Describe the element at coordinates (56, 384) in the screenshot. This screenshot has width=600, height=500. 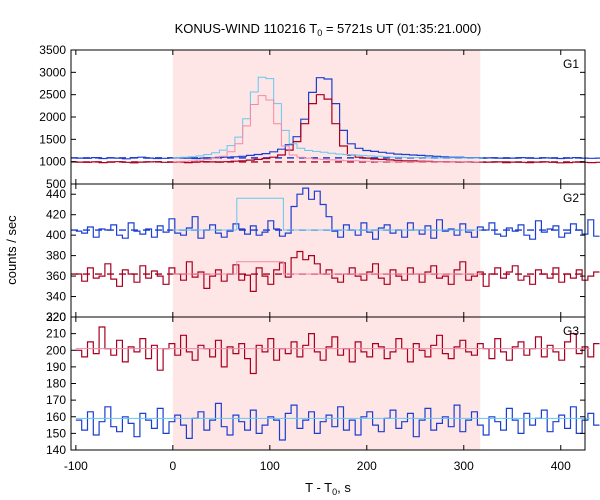
I see `y-tick-label: 180` at that location.